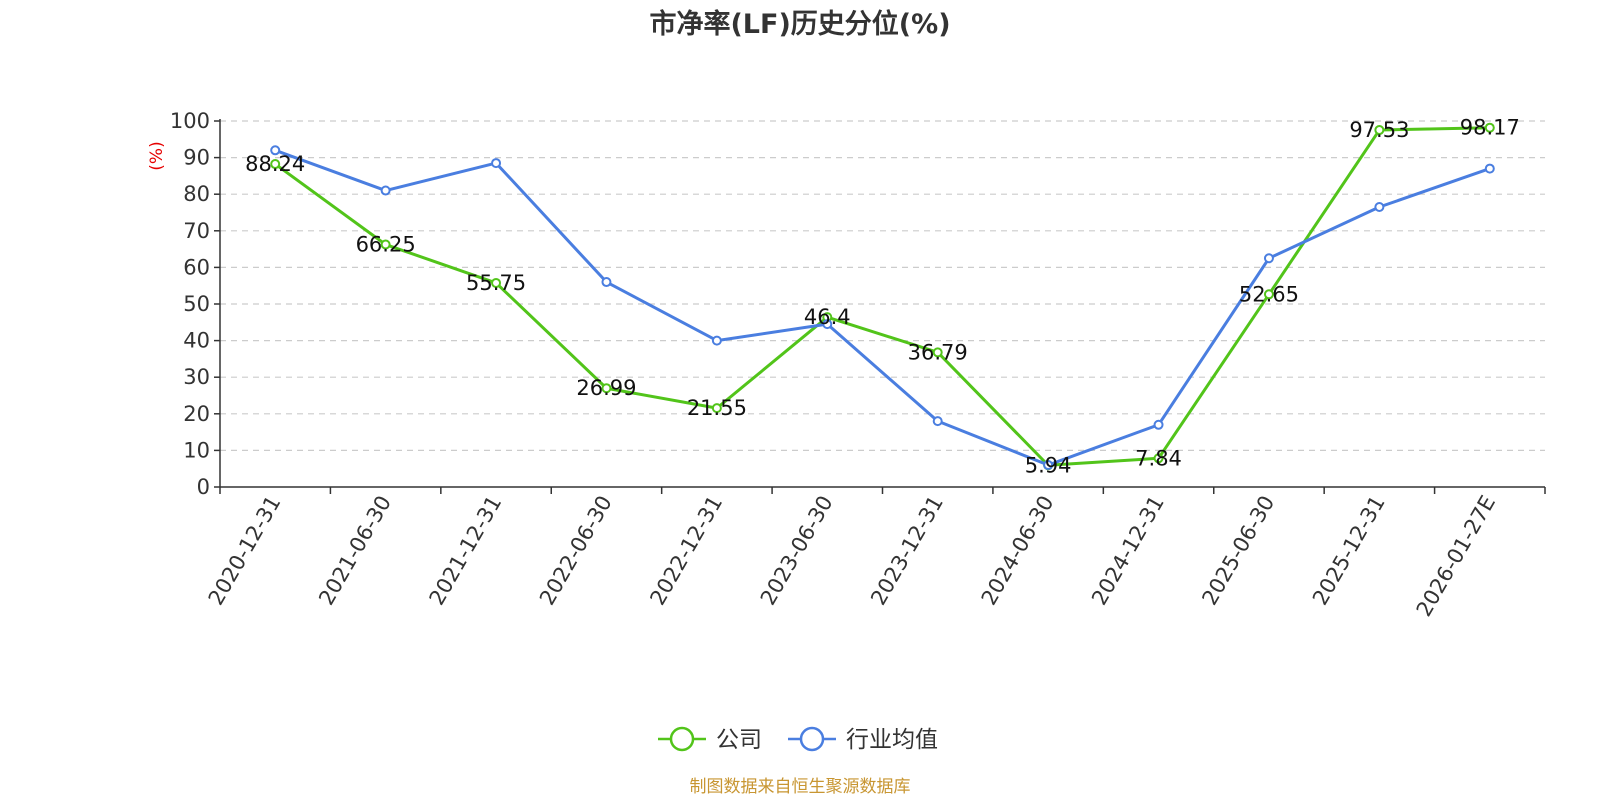 This screenshot has height=800, width=1600. What do you see at coordinates (196, 414) in the screenshot?
I see `y-tick-label: 20` at bounding box center [196, 414].